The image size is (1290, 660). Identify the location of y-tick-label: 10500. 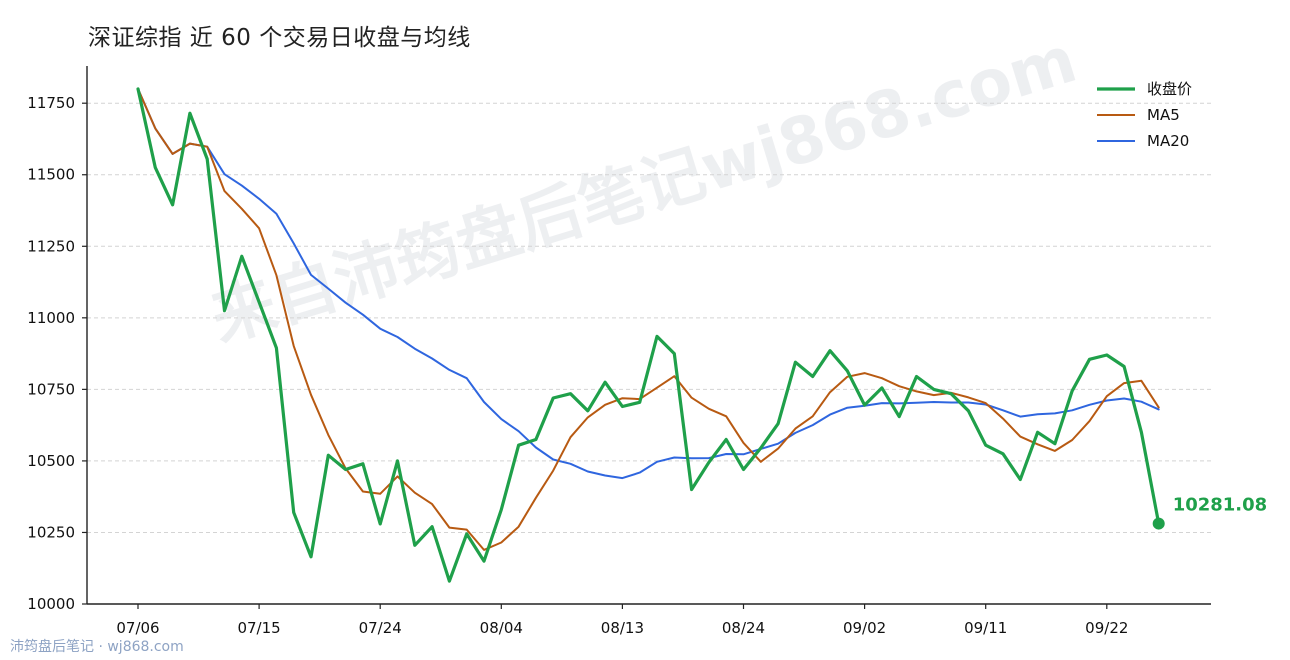
(51, 461).